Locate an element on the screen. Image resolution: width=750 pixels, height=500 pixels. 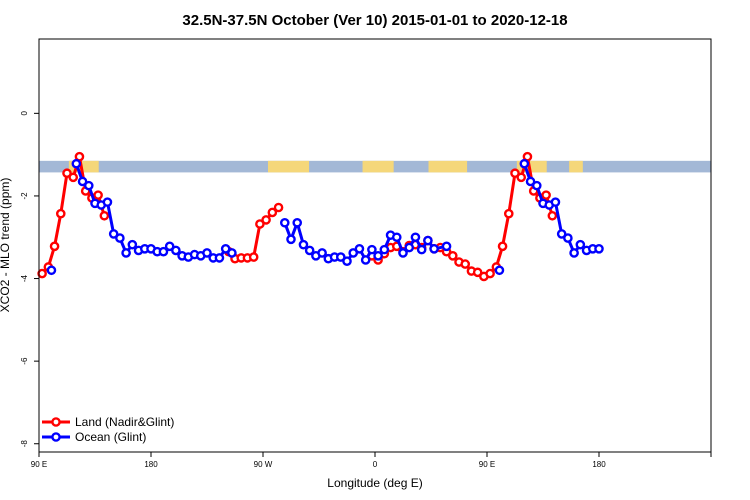
x-tick-label: 90 W is located at coordinates (263, 464).